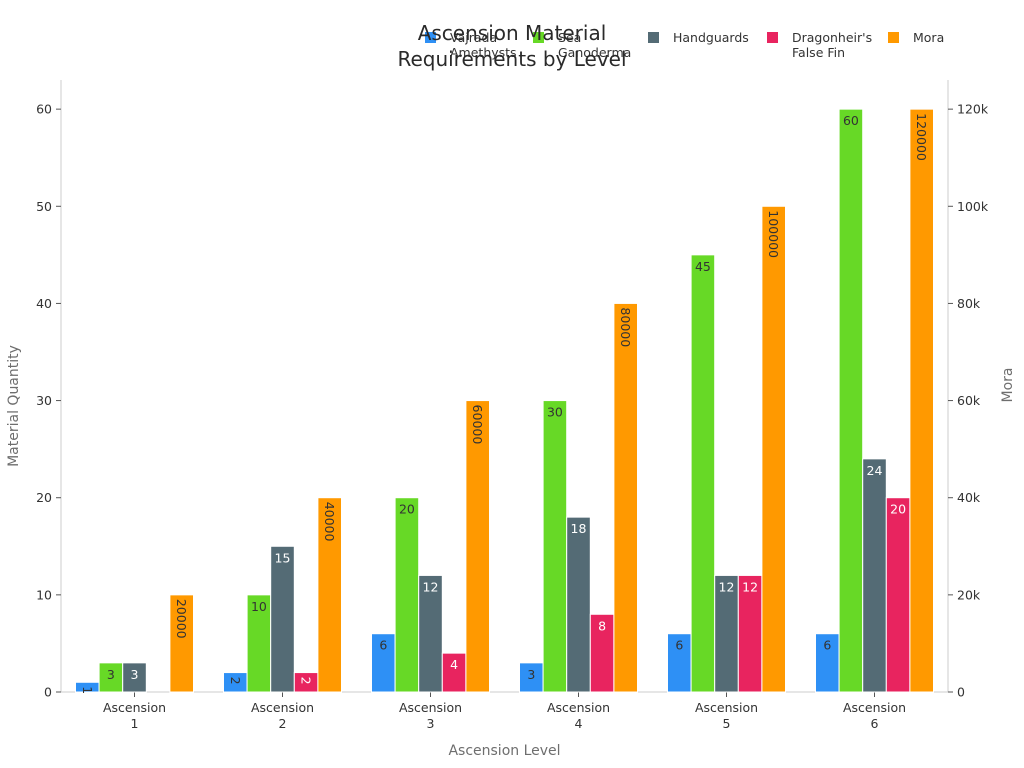 The image size is (1024, 768). What do you see at coordinates (504, 751) in the screenshot?
I see `x-axis-title: Ascension Level` at bounding box center [504, 751].